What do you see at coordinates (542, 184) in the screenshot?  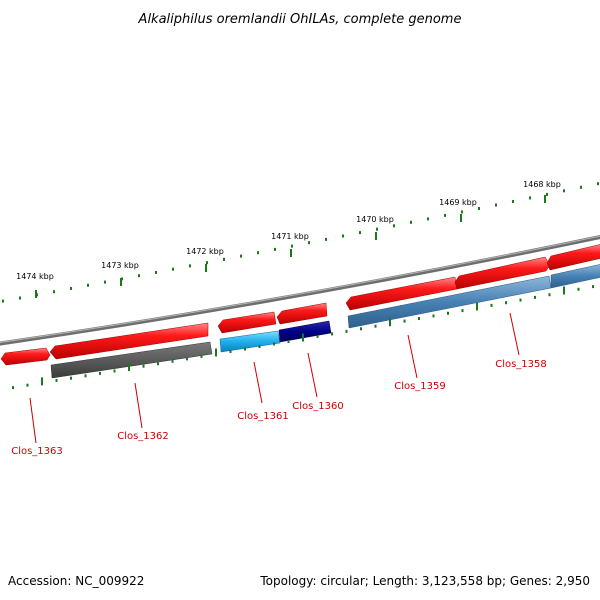 I see `ruler-label: 1468 kbp` at bounding box center [542, 184].